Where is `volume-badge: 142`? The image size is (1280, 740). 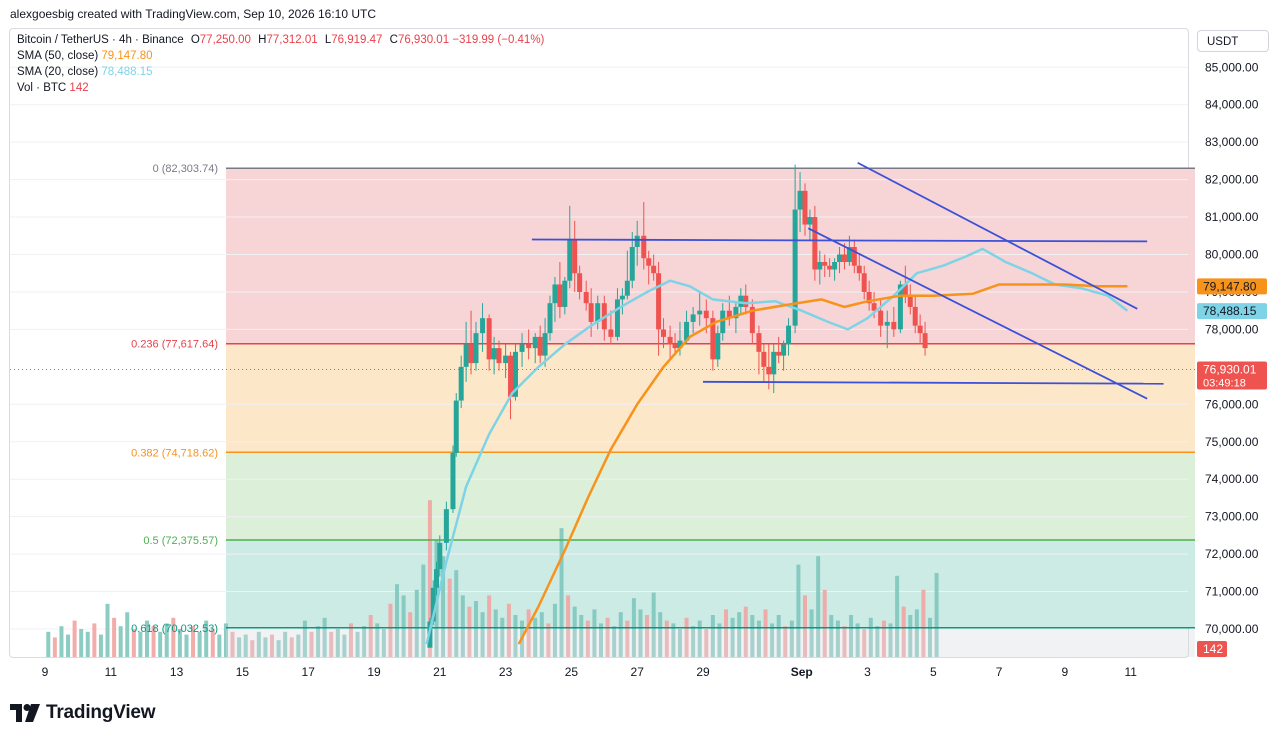 volume-badge: 142 is located at coordinates (1213, 649).